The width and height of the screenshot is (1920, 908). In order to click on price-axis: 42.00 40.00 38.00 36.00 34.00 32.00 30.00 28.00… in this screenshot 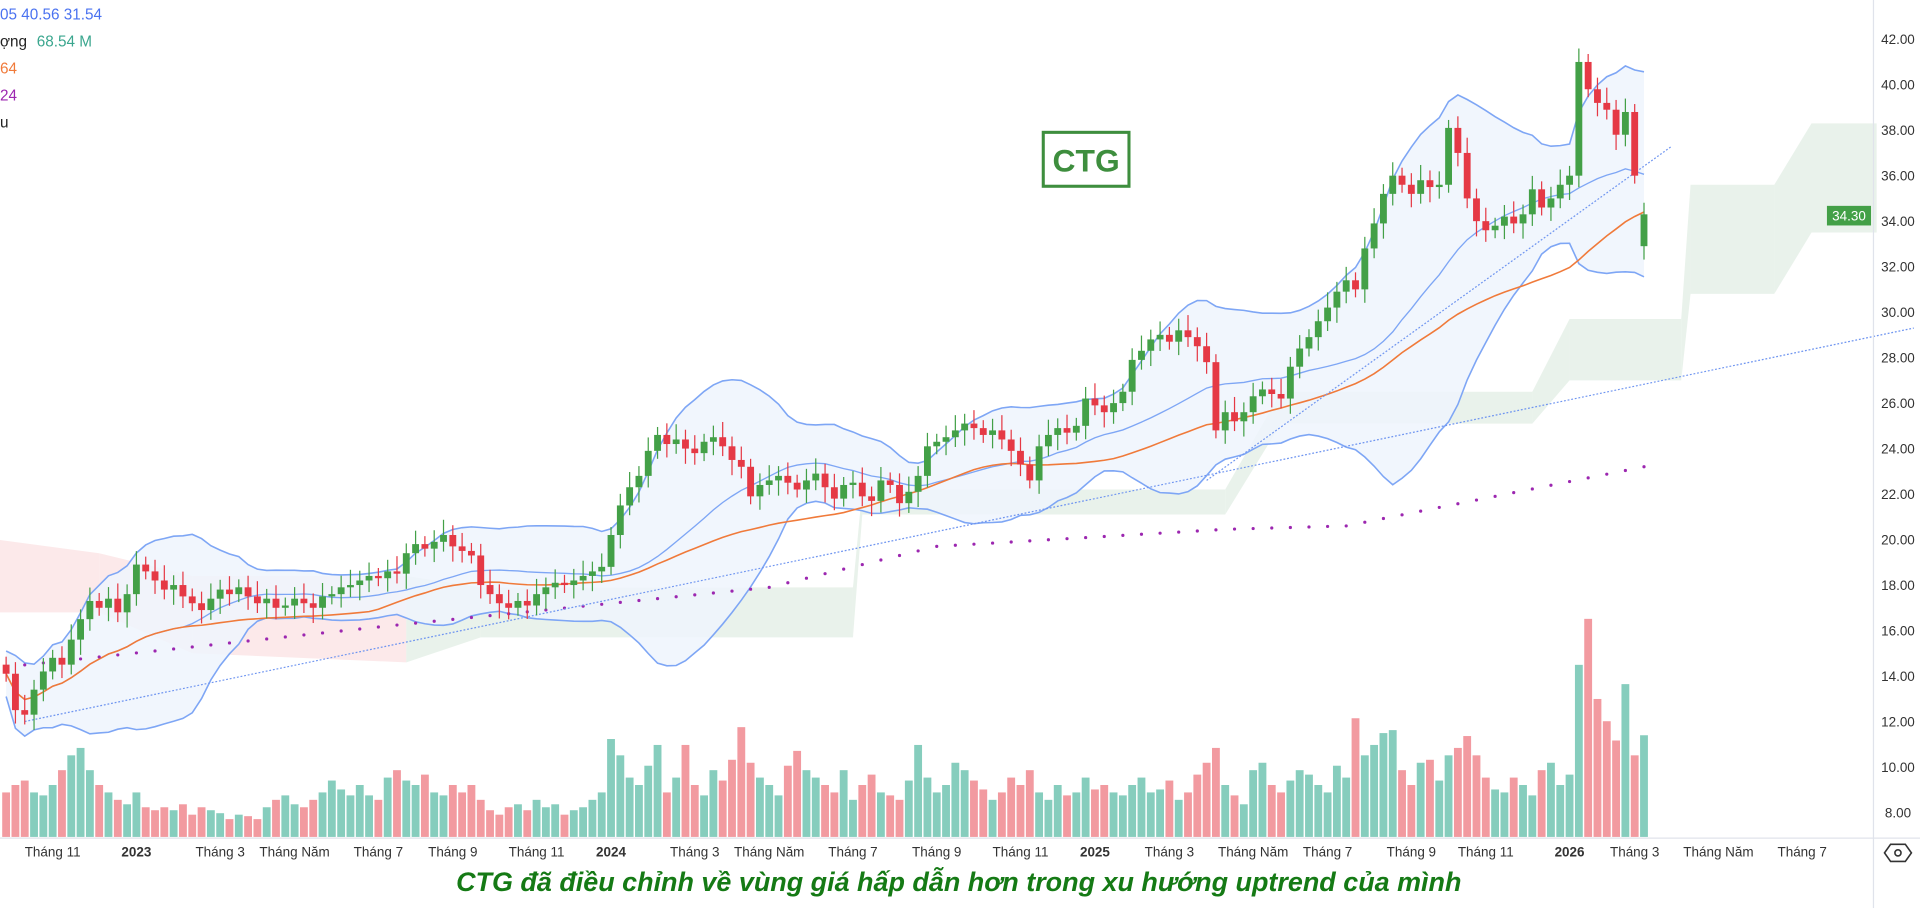, I will do `click(1898, 426)`.